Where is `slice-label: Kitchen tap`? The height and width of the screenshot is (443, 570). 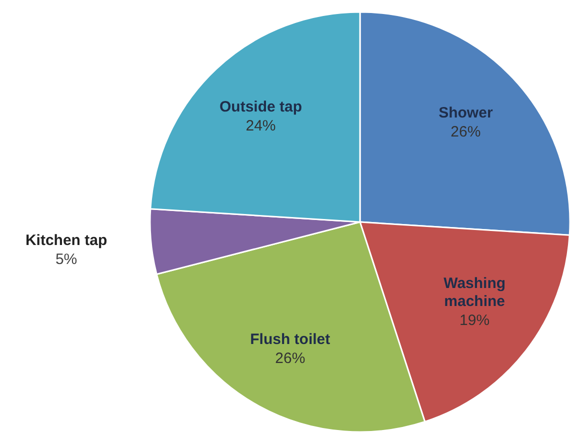
slice-label: Kitchen tap is located at coordinates (66, 240).